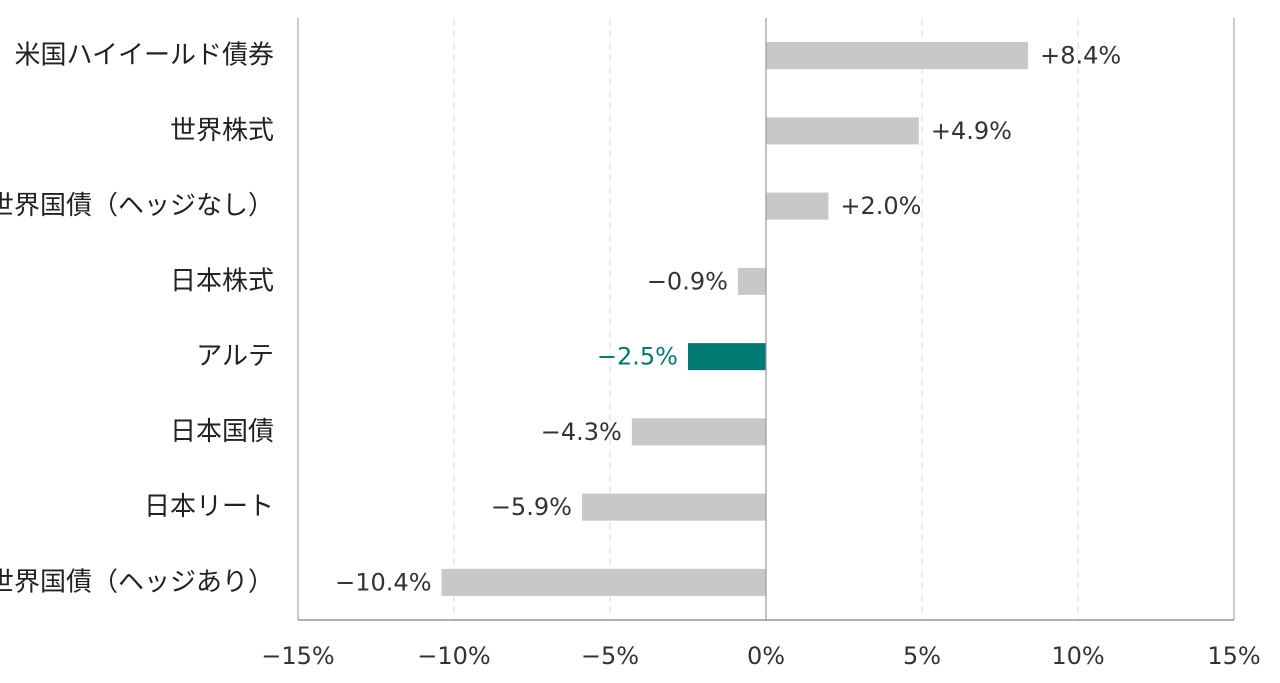 The image size is (1280, 683). I want to click on value-label: +4.9%, so click(971, 131).